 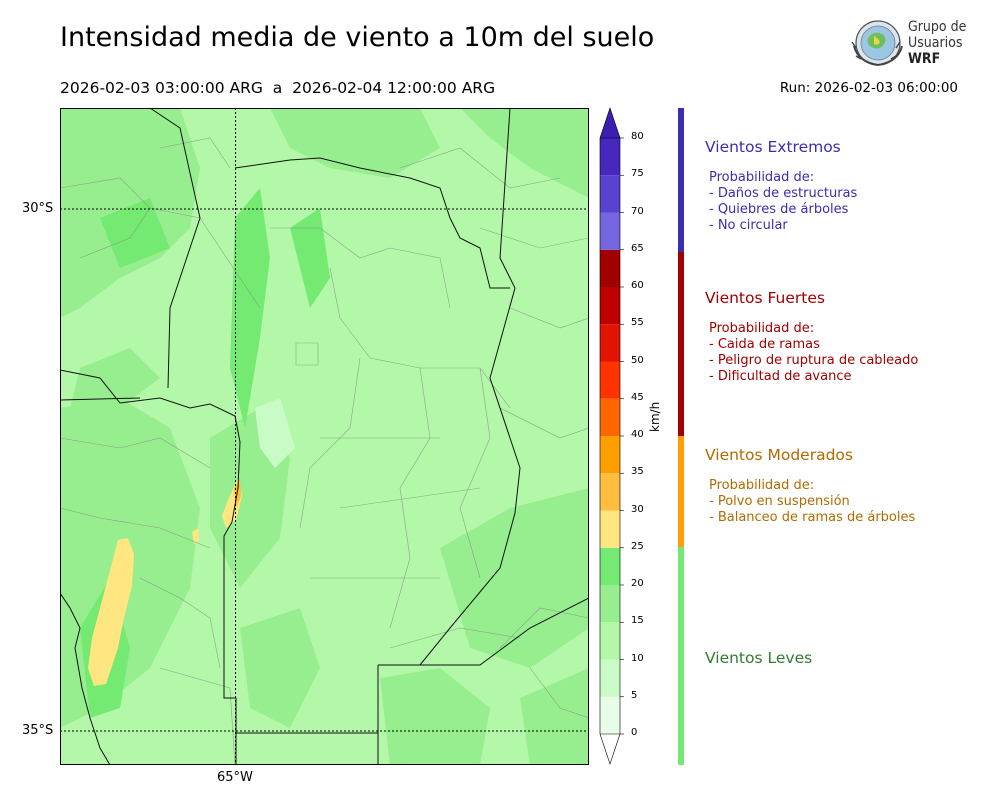 I want to click on colorbar-tick-label: 50, so click(x=637, y=360).